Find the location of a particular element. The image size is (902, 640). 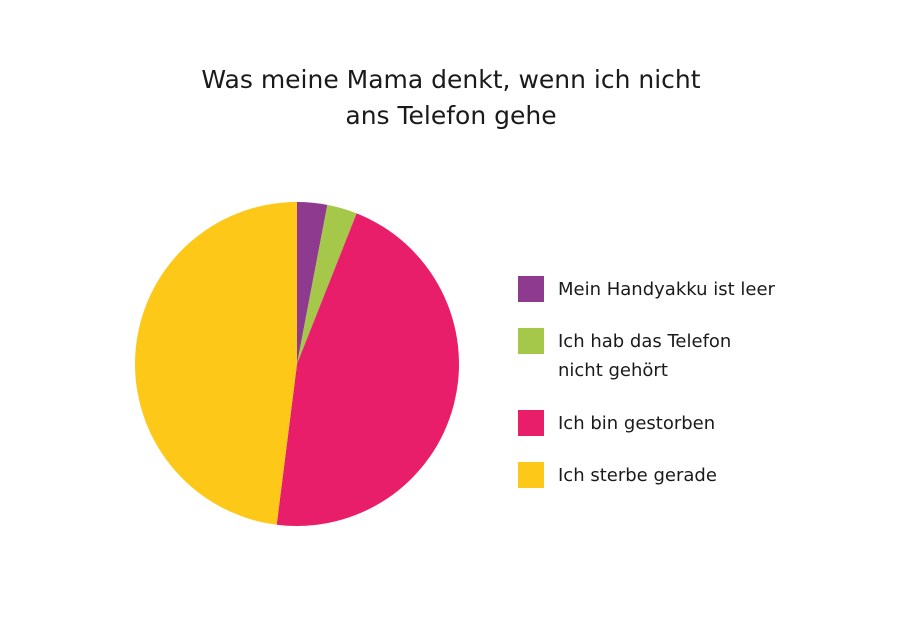

legend-swatch-telefon-nicht-gehoert is located at coordinates (531, 341).